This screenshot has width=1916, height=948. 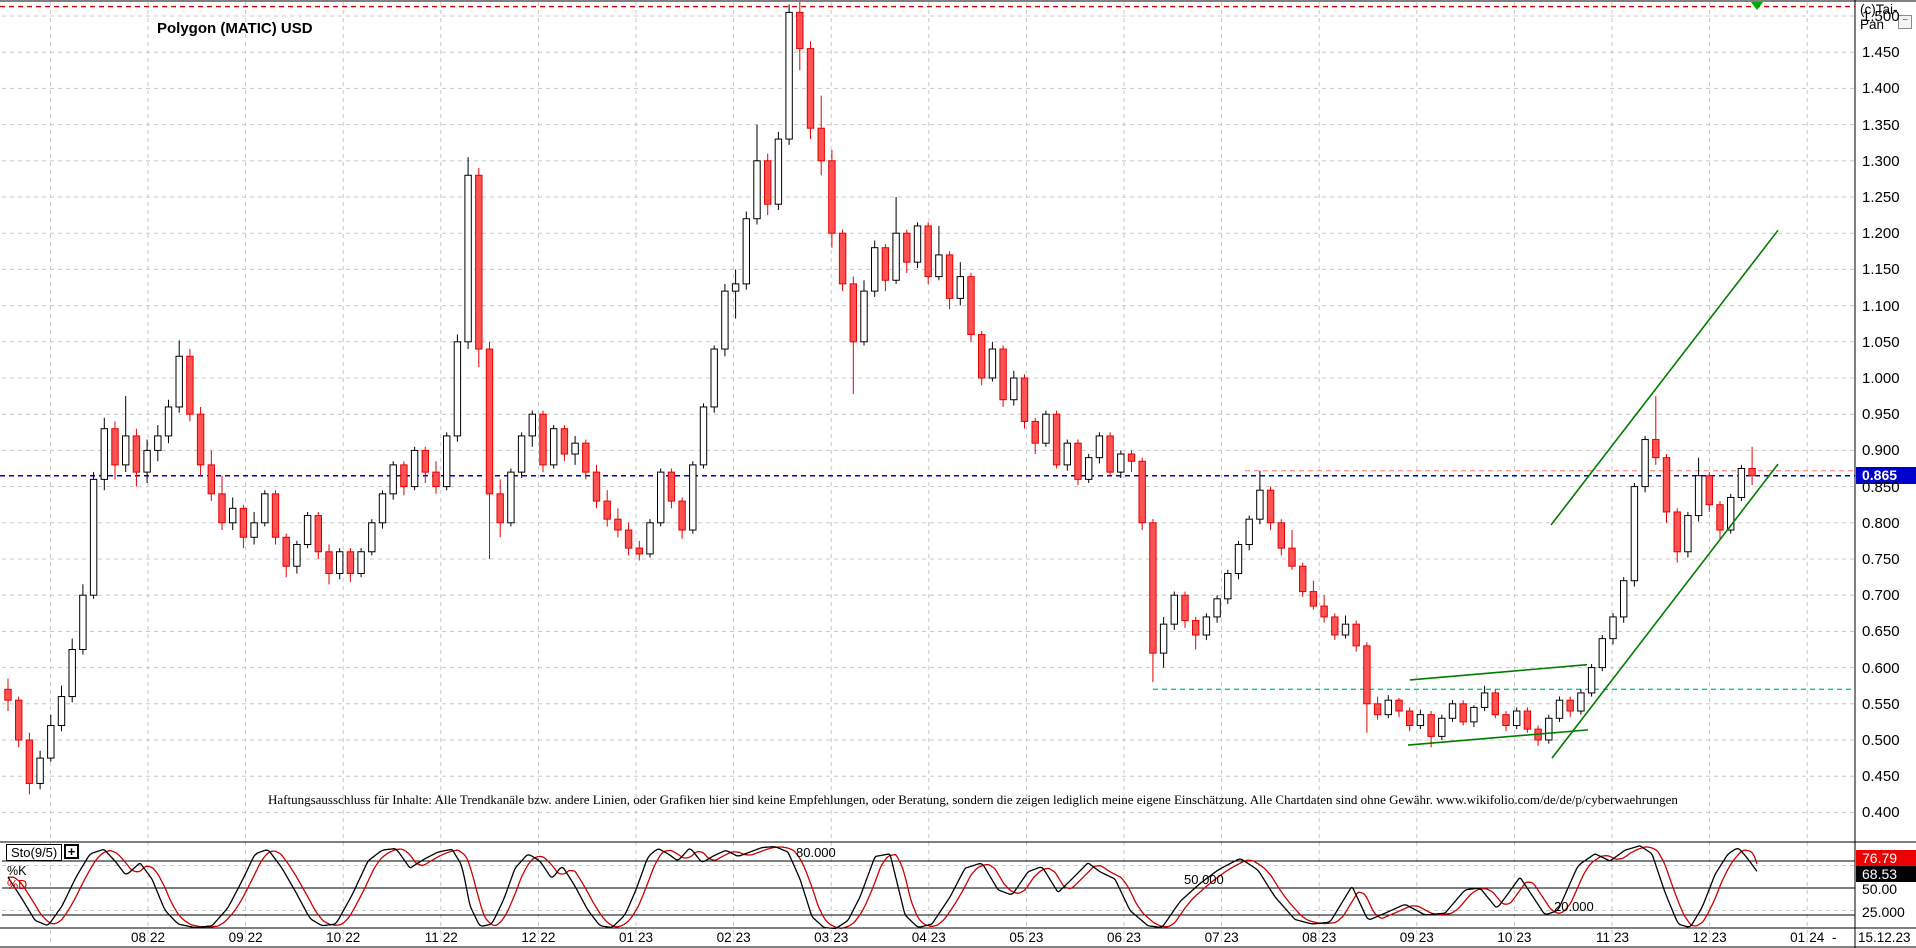 I want to click on price-axis-label: 0.950, so click(x=1881, y=415).